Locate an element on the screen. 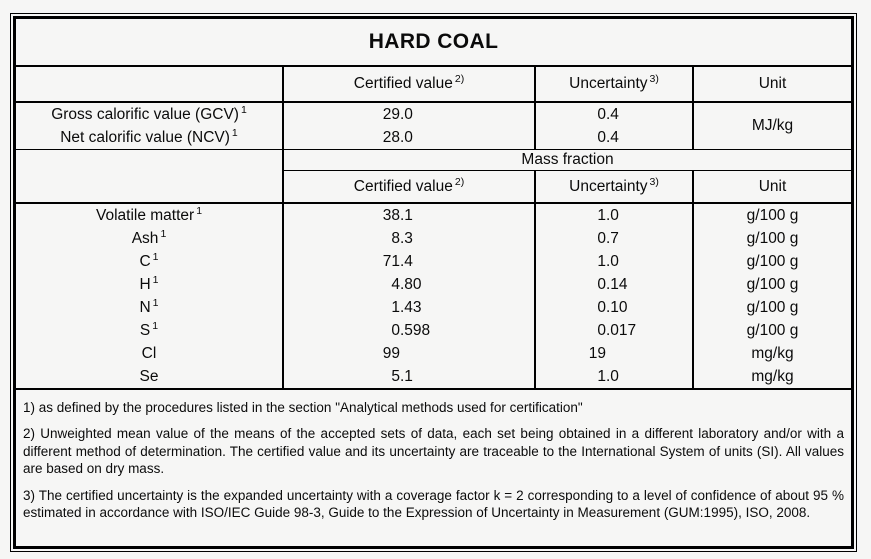 This screenshot has height=559, width=871. analyte-uncertainty: 0.7 is located at coordinates (613, 238).